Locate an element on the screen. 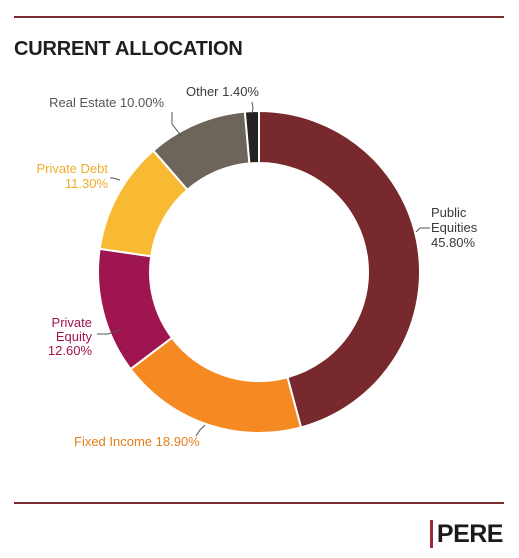  slice-other is located at coordinates (251, 137).